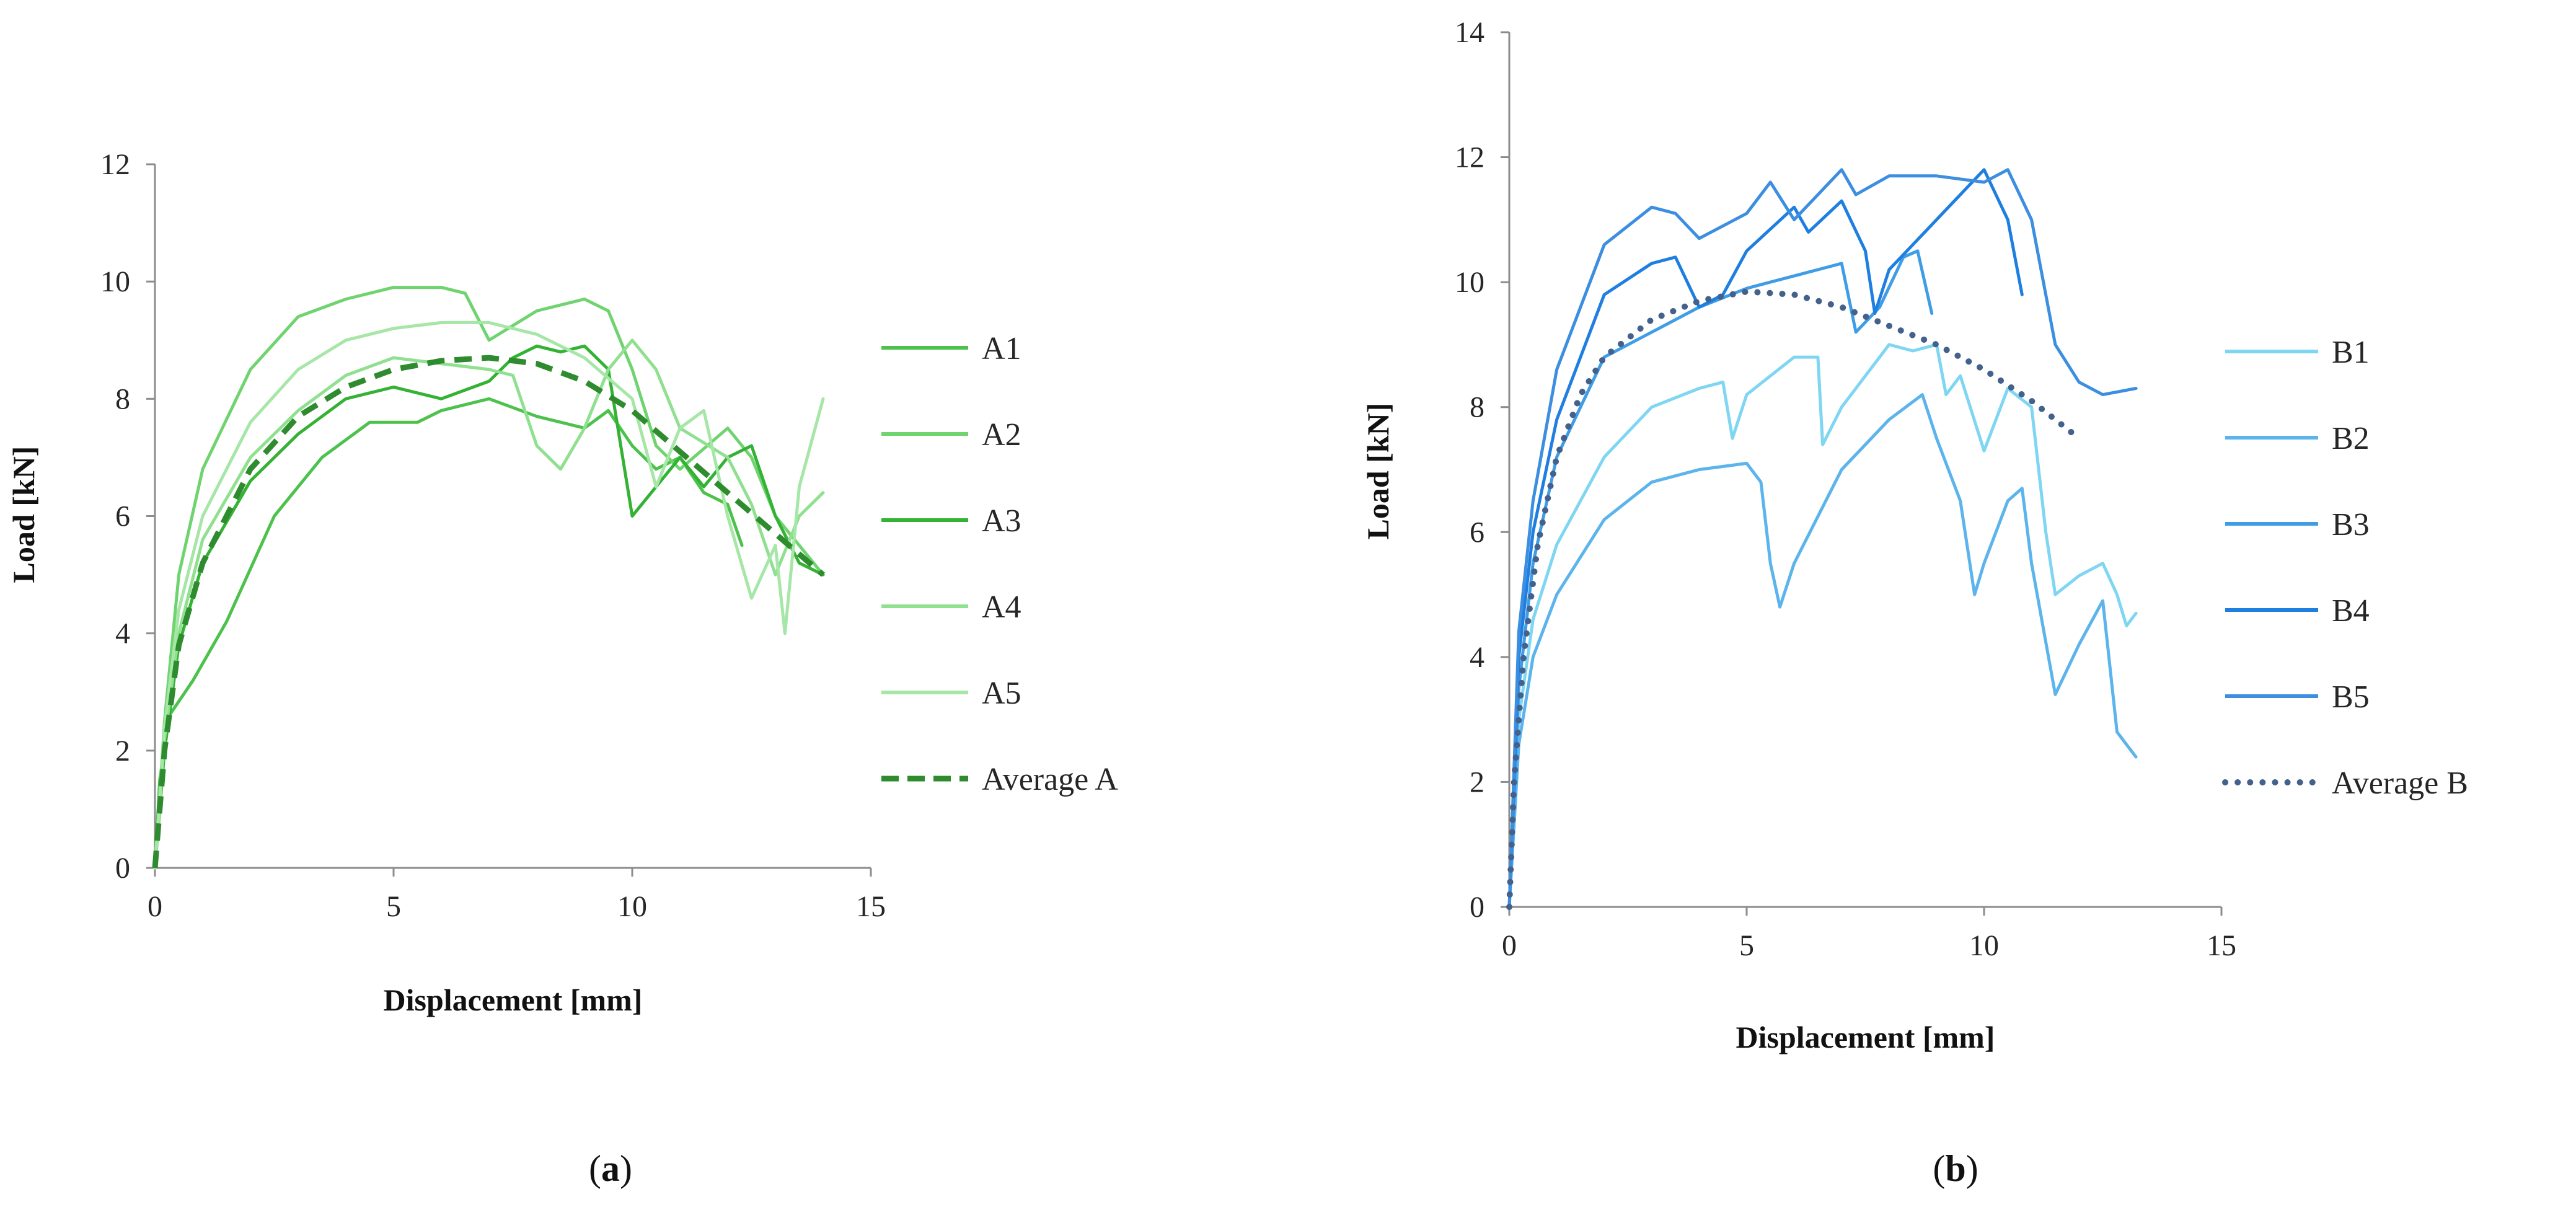 The width and height of the screenshot is (2576, 1220). Describe the element at coordinates (1001, 693) in the screenshot. I see `legend-label: A5` at that location.